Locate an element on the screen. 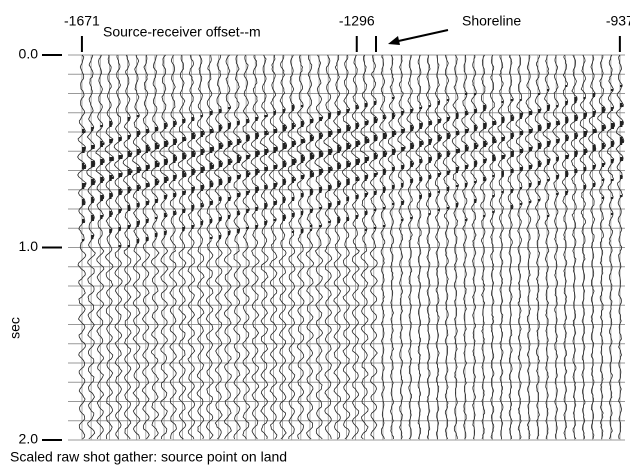 This screenshot has height=468, width=630. x-tick-label: -1296 is located at coordinates (357, 21).